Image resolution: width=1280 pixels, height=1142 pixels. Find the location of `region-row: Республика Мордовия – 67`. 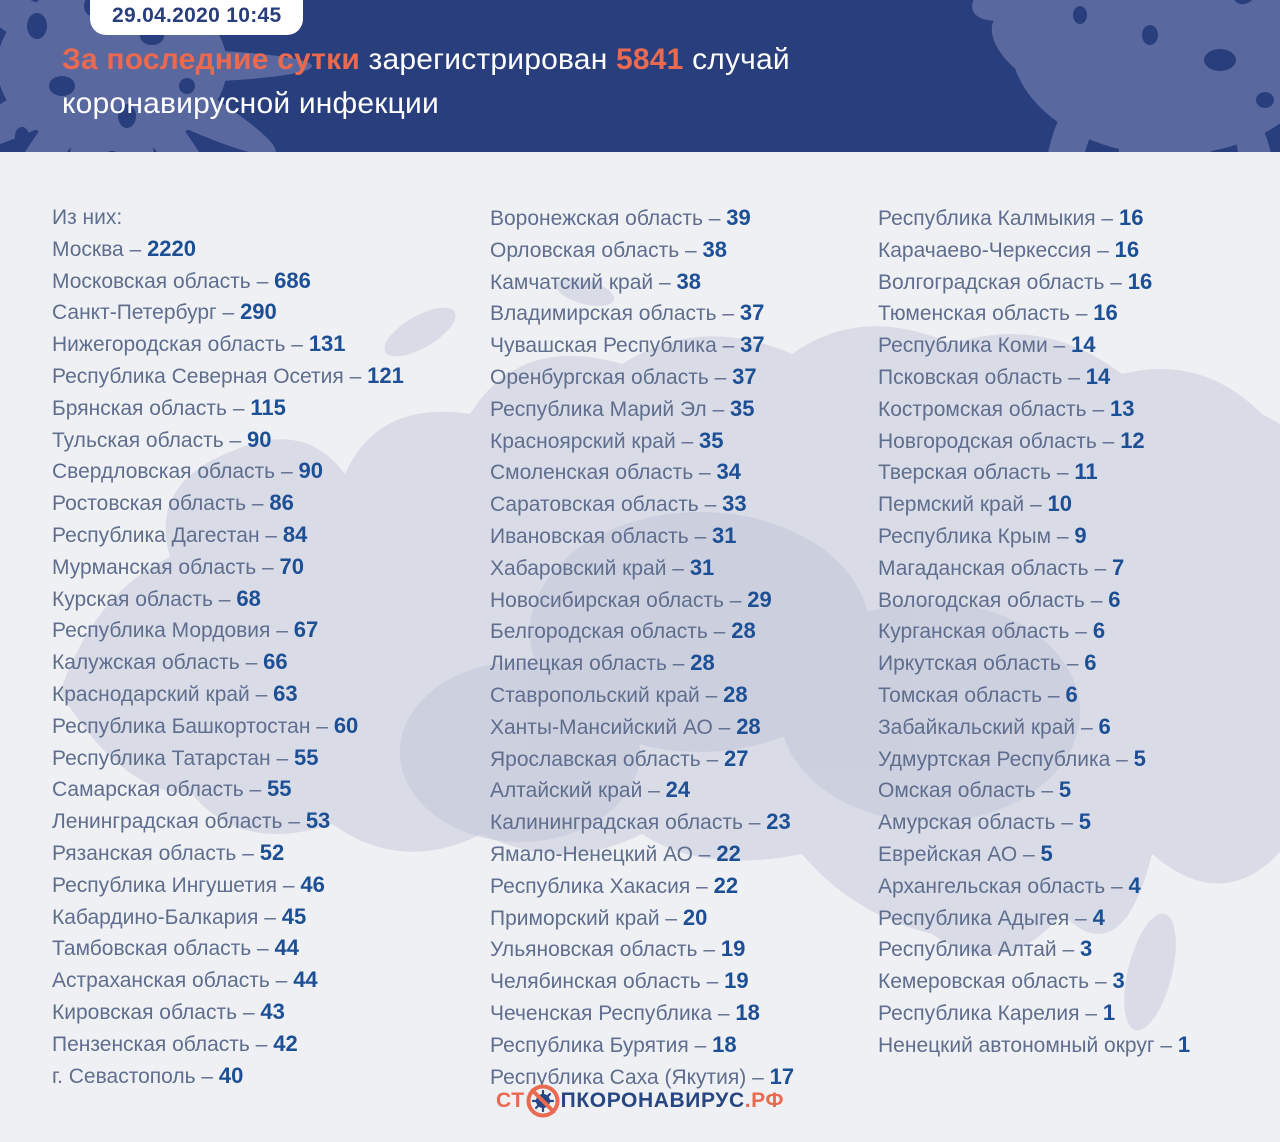

region-row: Республика Мордовия – 67 is located at coordinates (228, 631).